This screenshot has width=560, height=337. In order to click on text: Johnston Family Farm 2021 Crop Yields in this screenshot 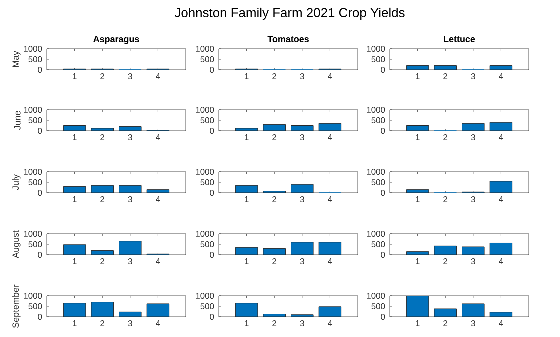, I will do `click(289, 14)`.